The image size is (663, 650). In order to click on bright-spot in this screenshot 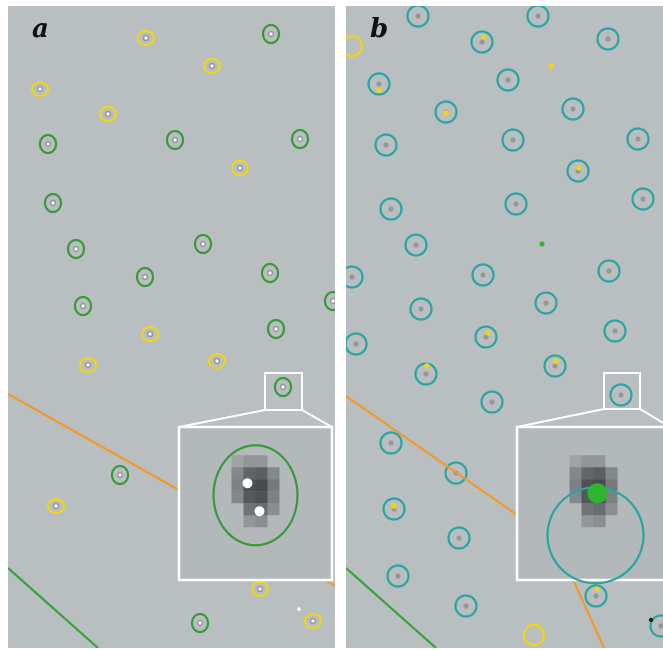, I will do `click(299, 609)`.